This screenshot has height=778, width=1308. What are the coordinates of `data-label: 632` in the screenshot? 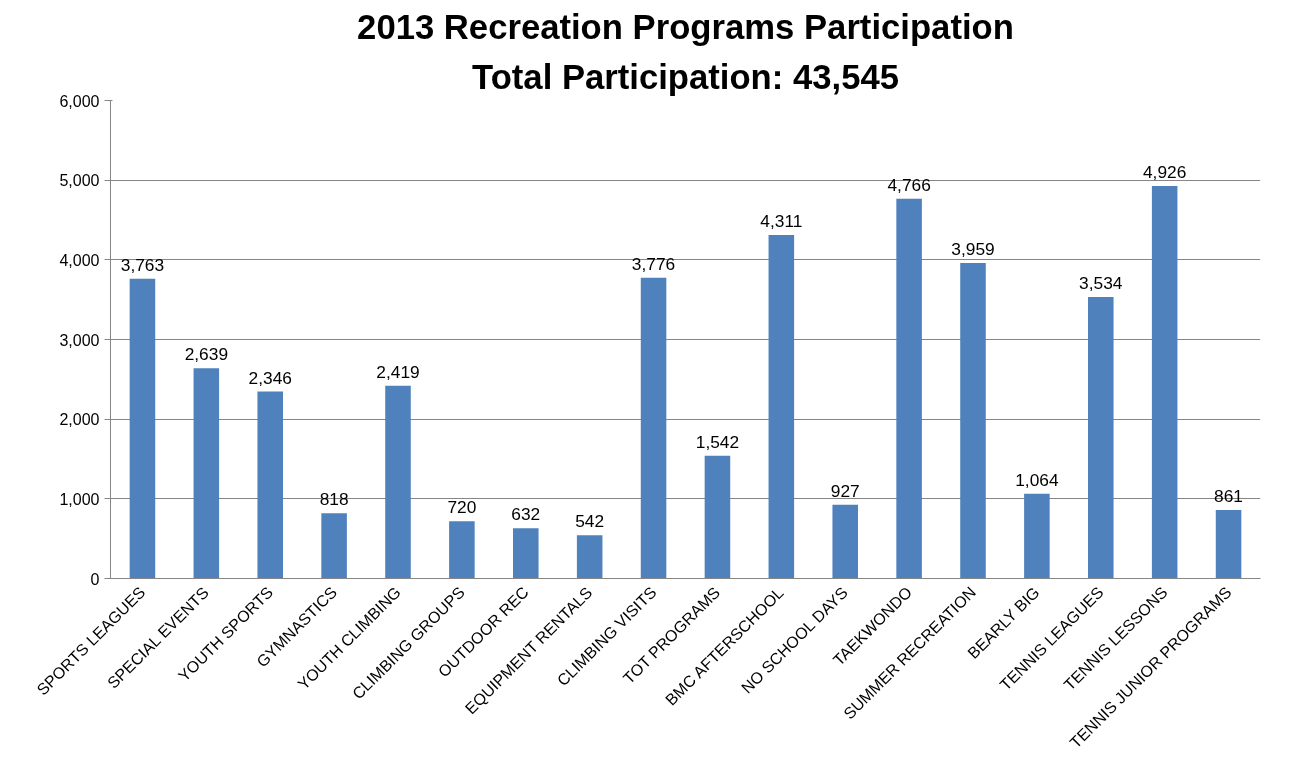 It's located at (526, 514).